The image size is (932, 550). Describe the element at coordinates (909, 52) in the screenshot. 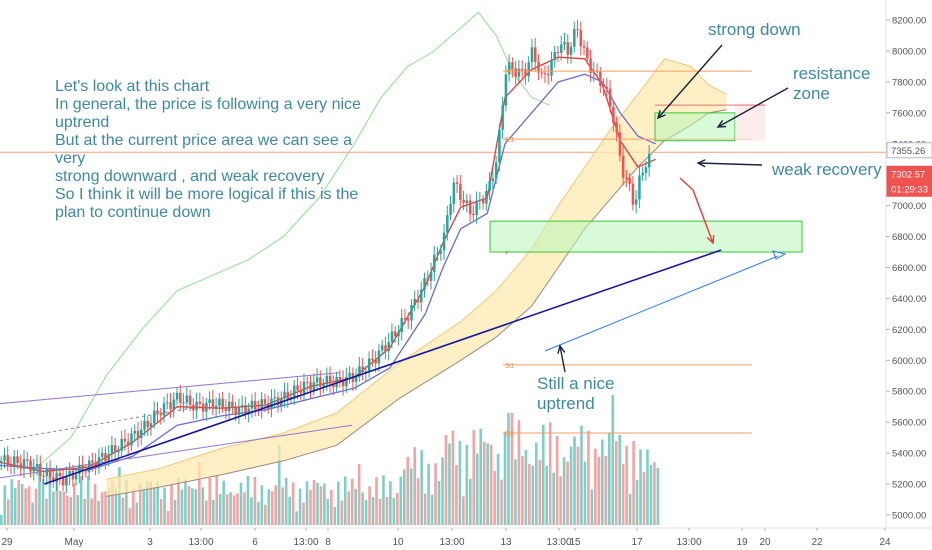

I see `y-tick-label: 8000.00` at that location.